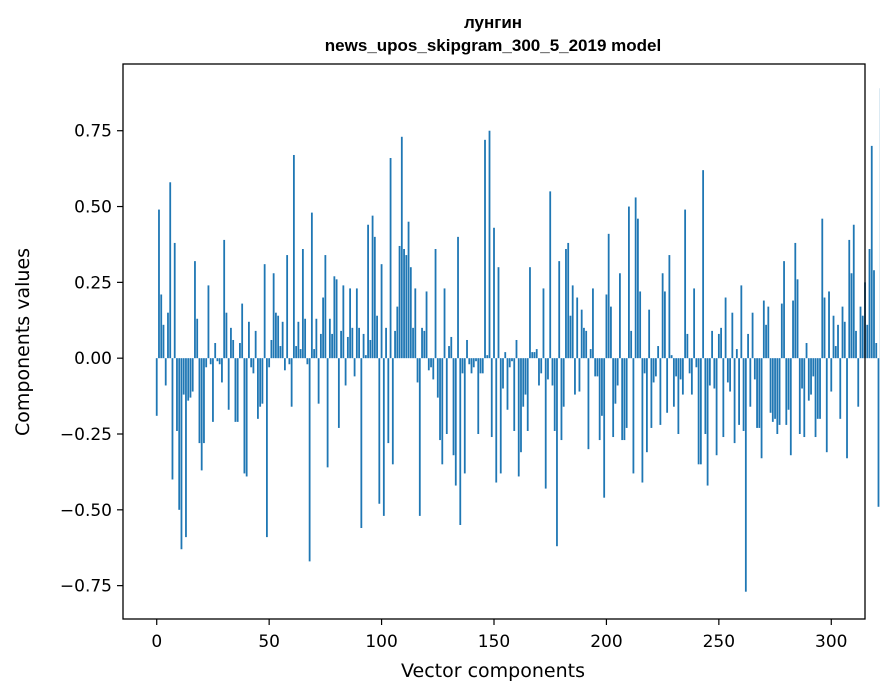  I want to click on x-tick-label: 250, so click(719, 642).